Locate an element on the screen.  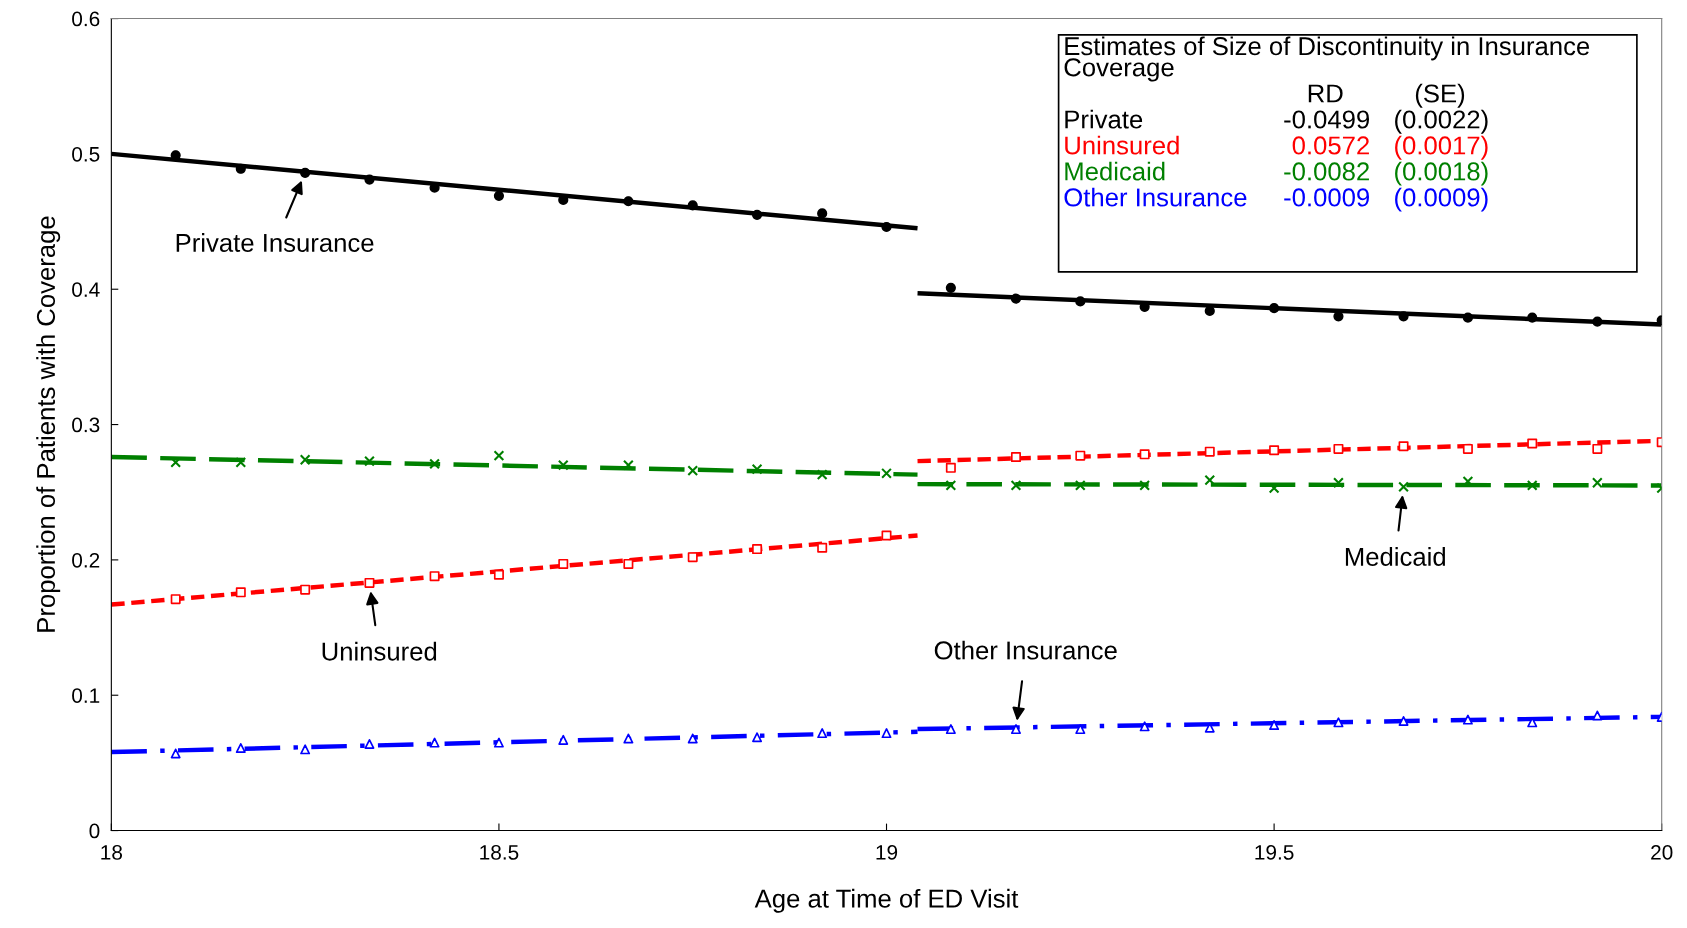
annotation: -0.0009 is located at coordinates (1327, 197).